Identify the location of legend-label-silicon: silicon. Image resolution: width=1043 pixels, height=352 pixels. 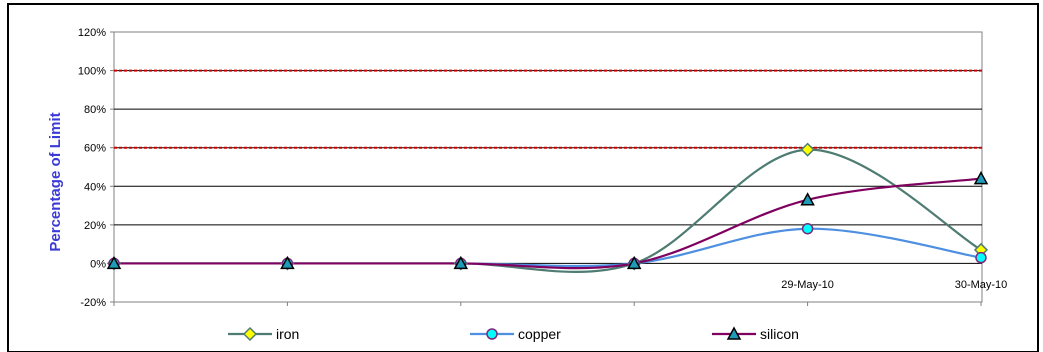
(779, 334).